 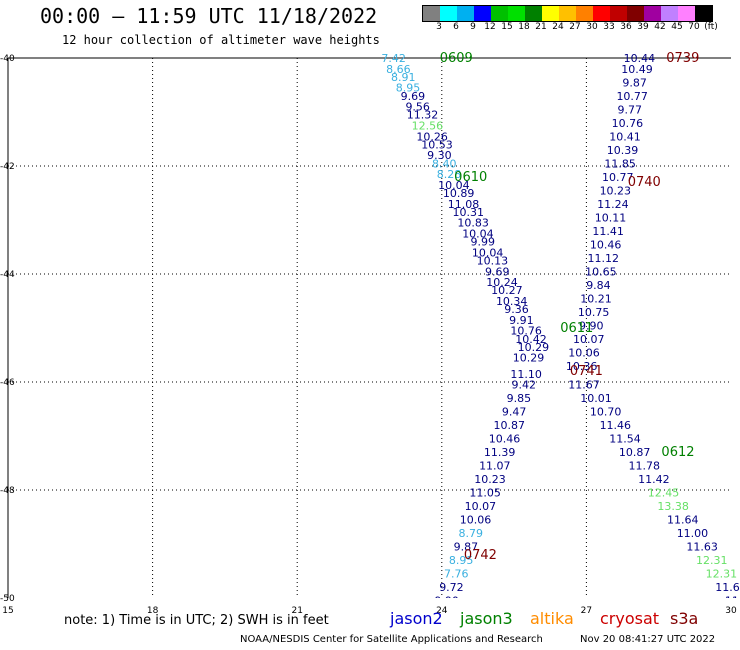 I want to click on data-point-label: 10.06, so click(x=476, y=520).